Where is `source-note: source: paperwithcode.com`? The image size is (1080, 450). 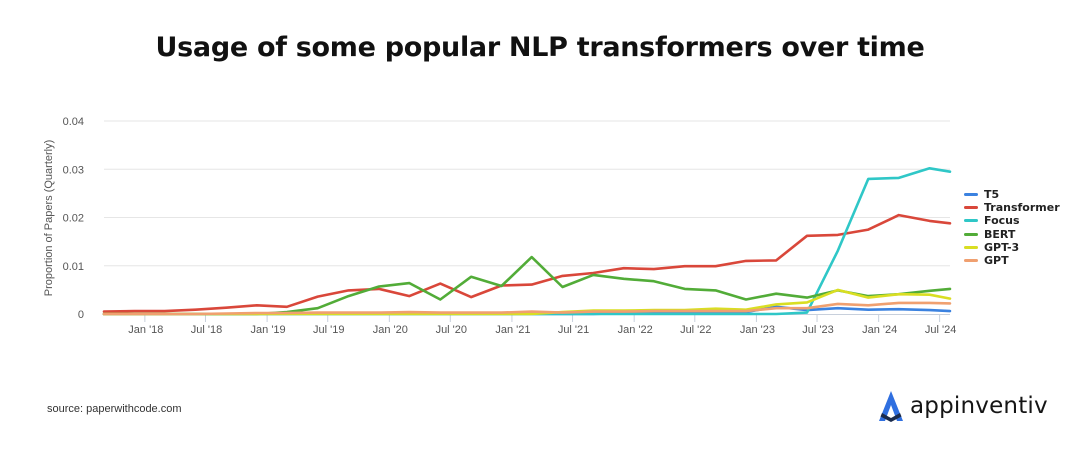
source-note: source: paperwithcode.com is located at coordinates (114, 409).